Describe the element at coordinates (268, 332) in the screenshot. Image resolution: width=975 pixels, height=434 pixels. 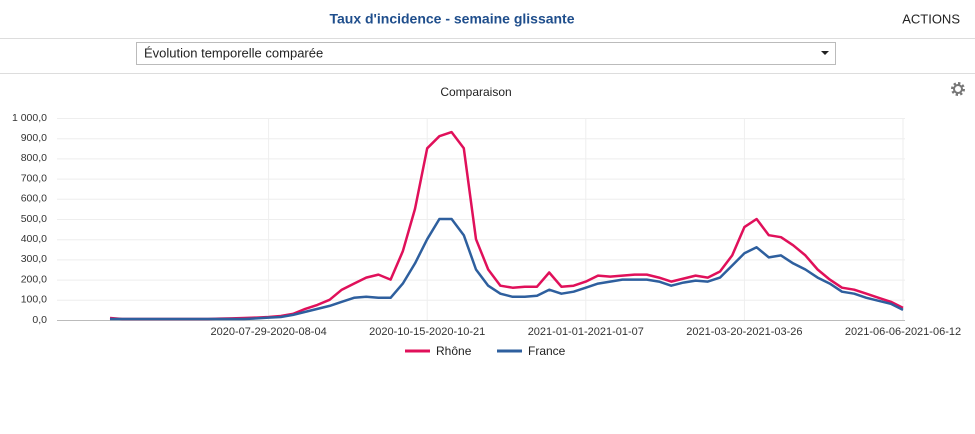
I see `x-tick-label: 2020-07-29-2020-08-04` at that location.